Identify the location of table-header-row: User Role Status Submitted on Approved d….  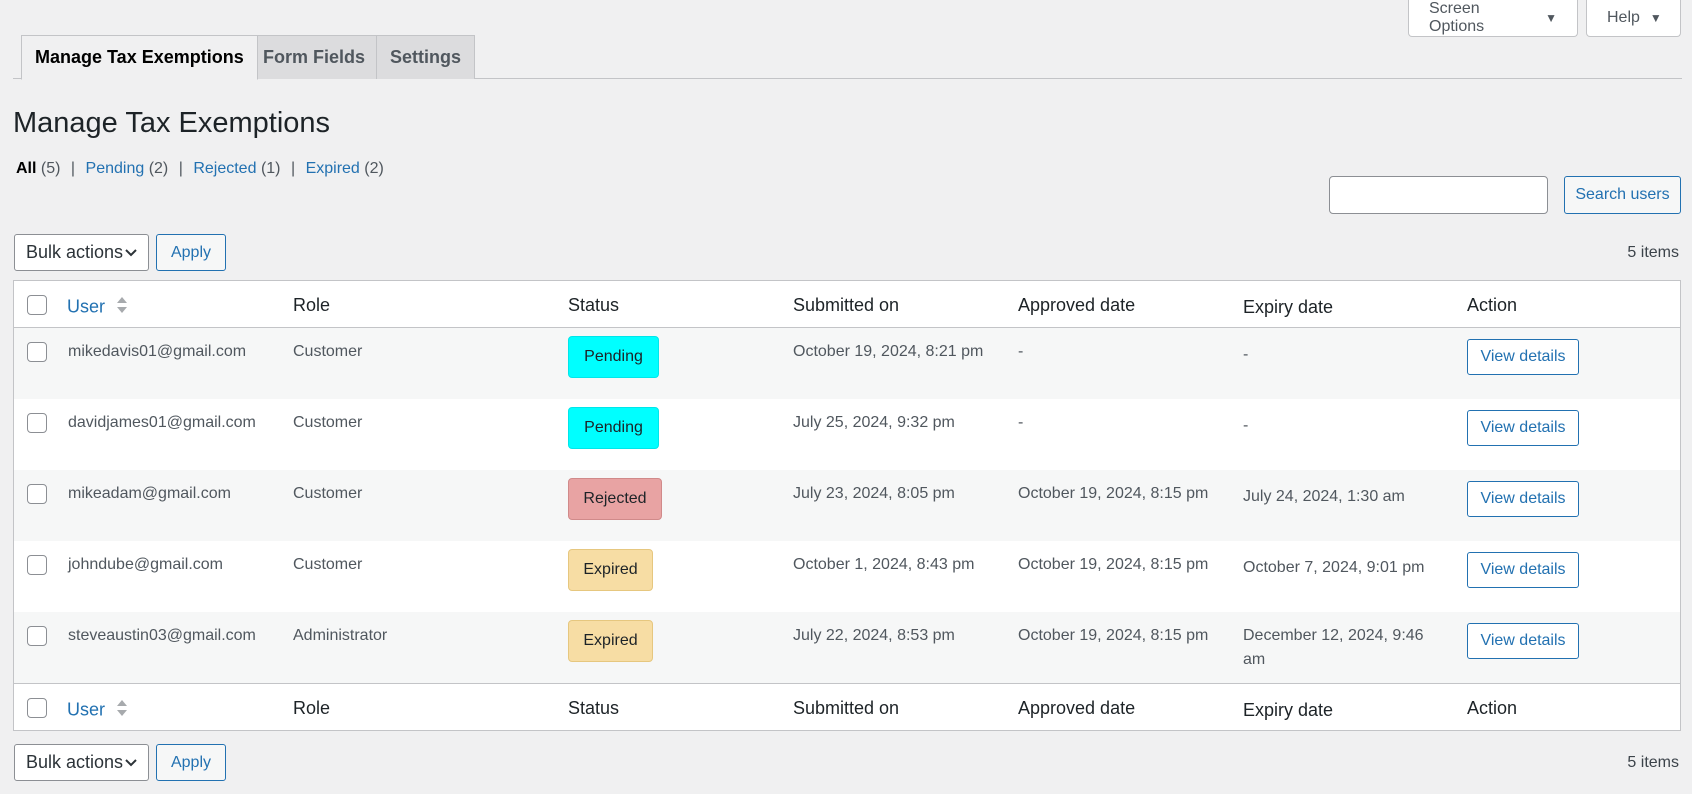
(847, 304).